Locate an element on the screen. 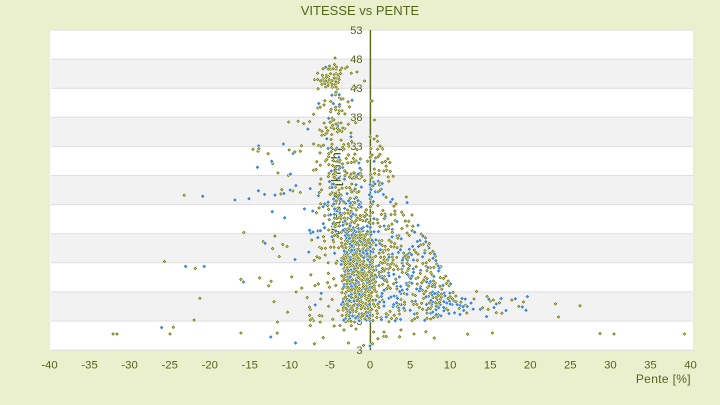 The height and width of the screenshot is (405, 720). svg-text: 53 is located at coordinates (356, 31).